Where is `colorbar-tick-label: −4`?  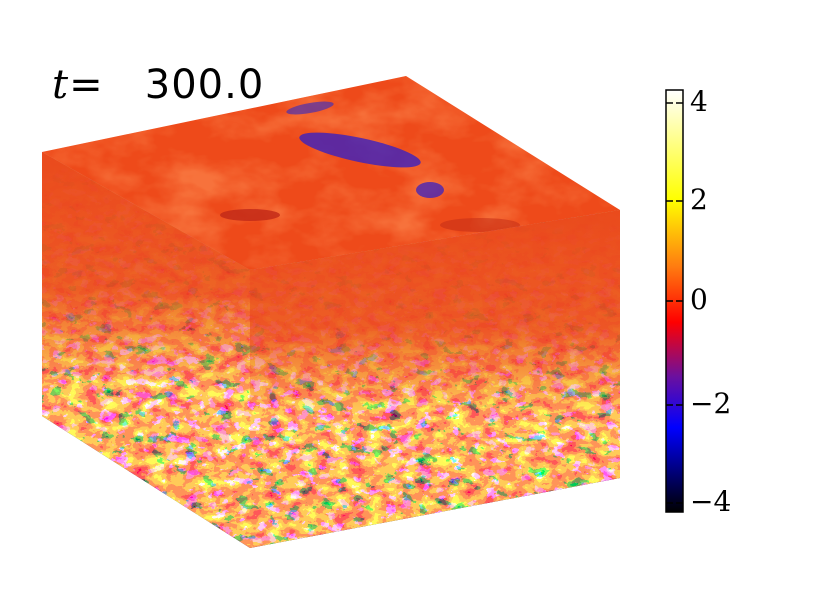
colorbar-tick-label: −4 is located at coordinates (711, 501).